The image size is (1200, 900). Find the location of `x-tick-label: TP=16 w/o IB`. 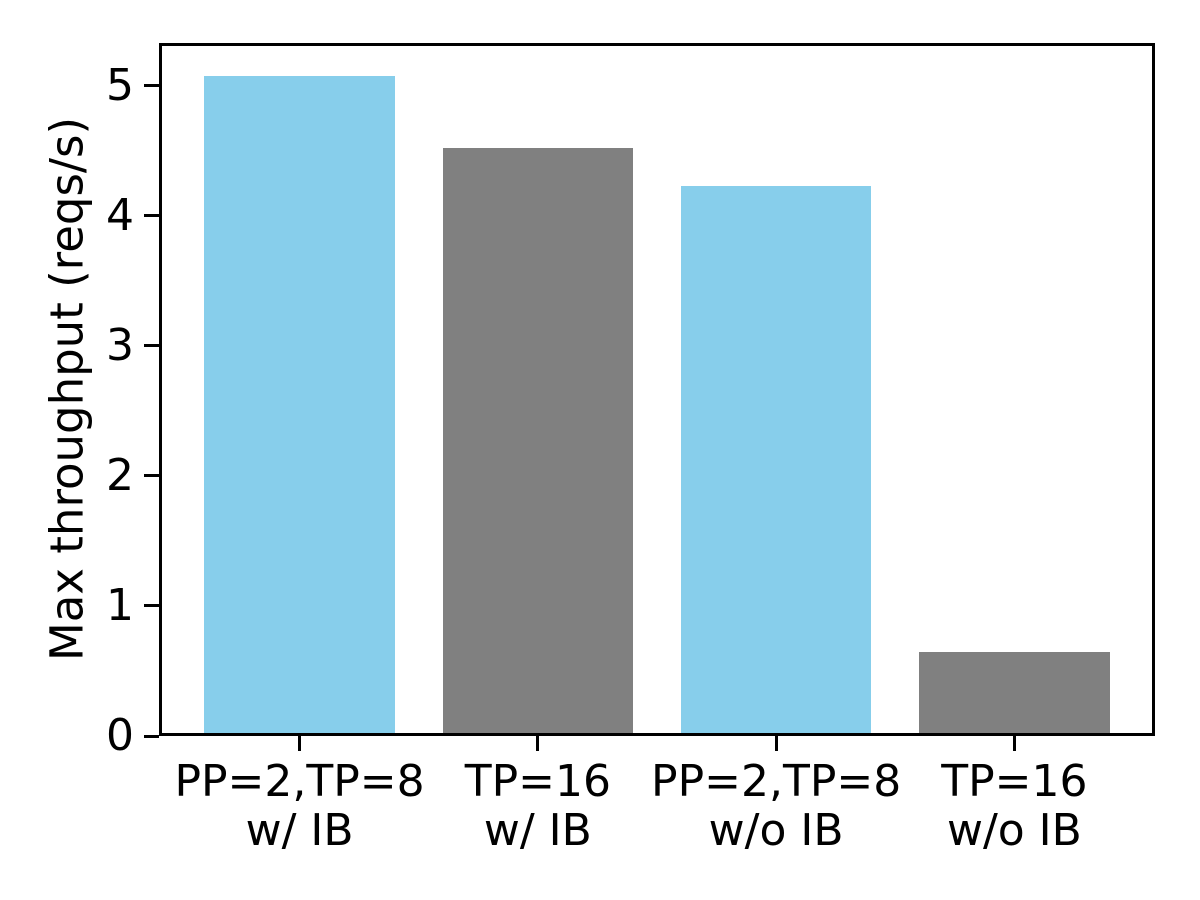

x-tick-label: TP=16 w/o IB is located at coordinates (1014, 806).